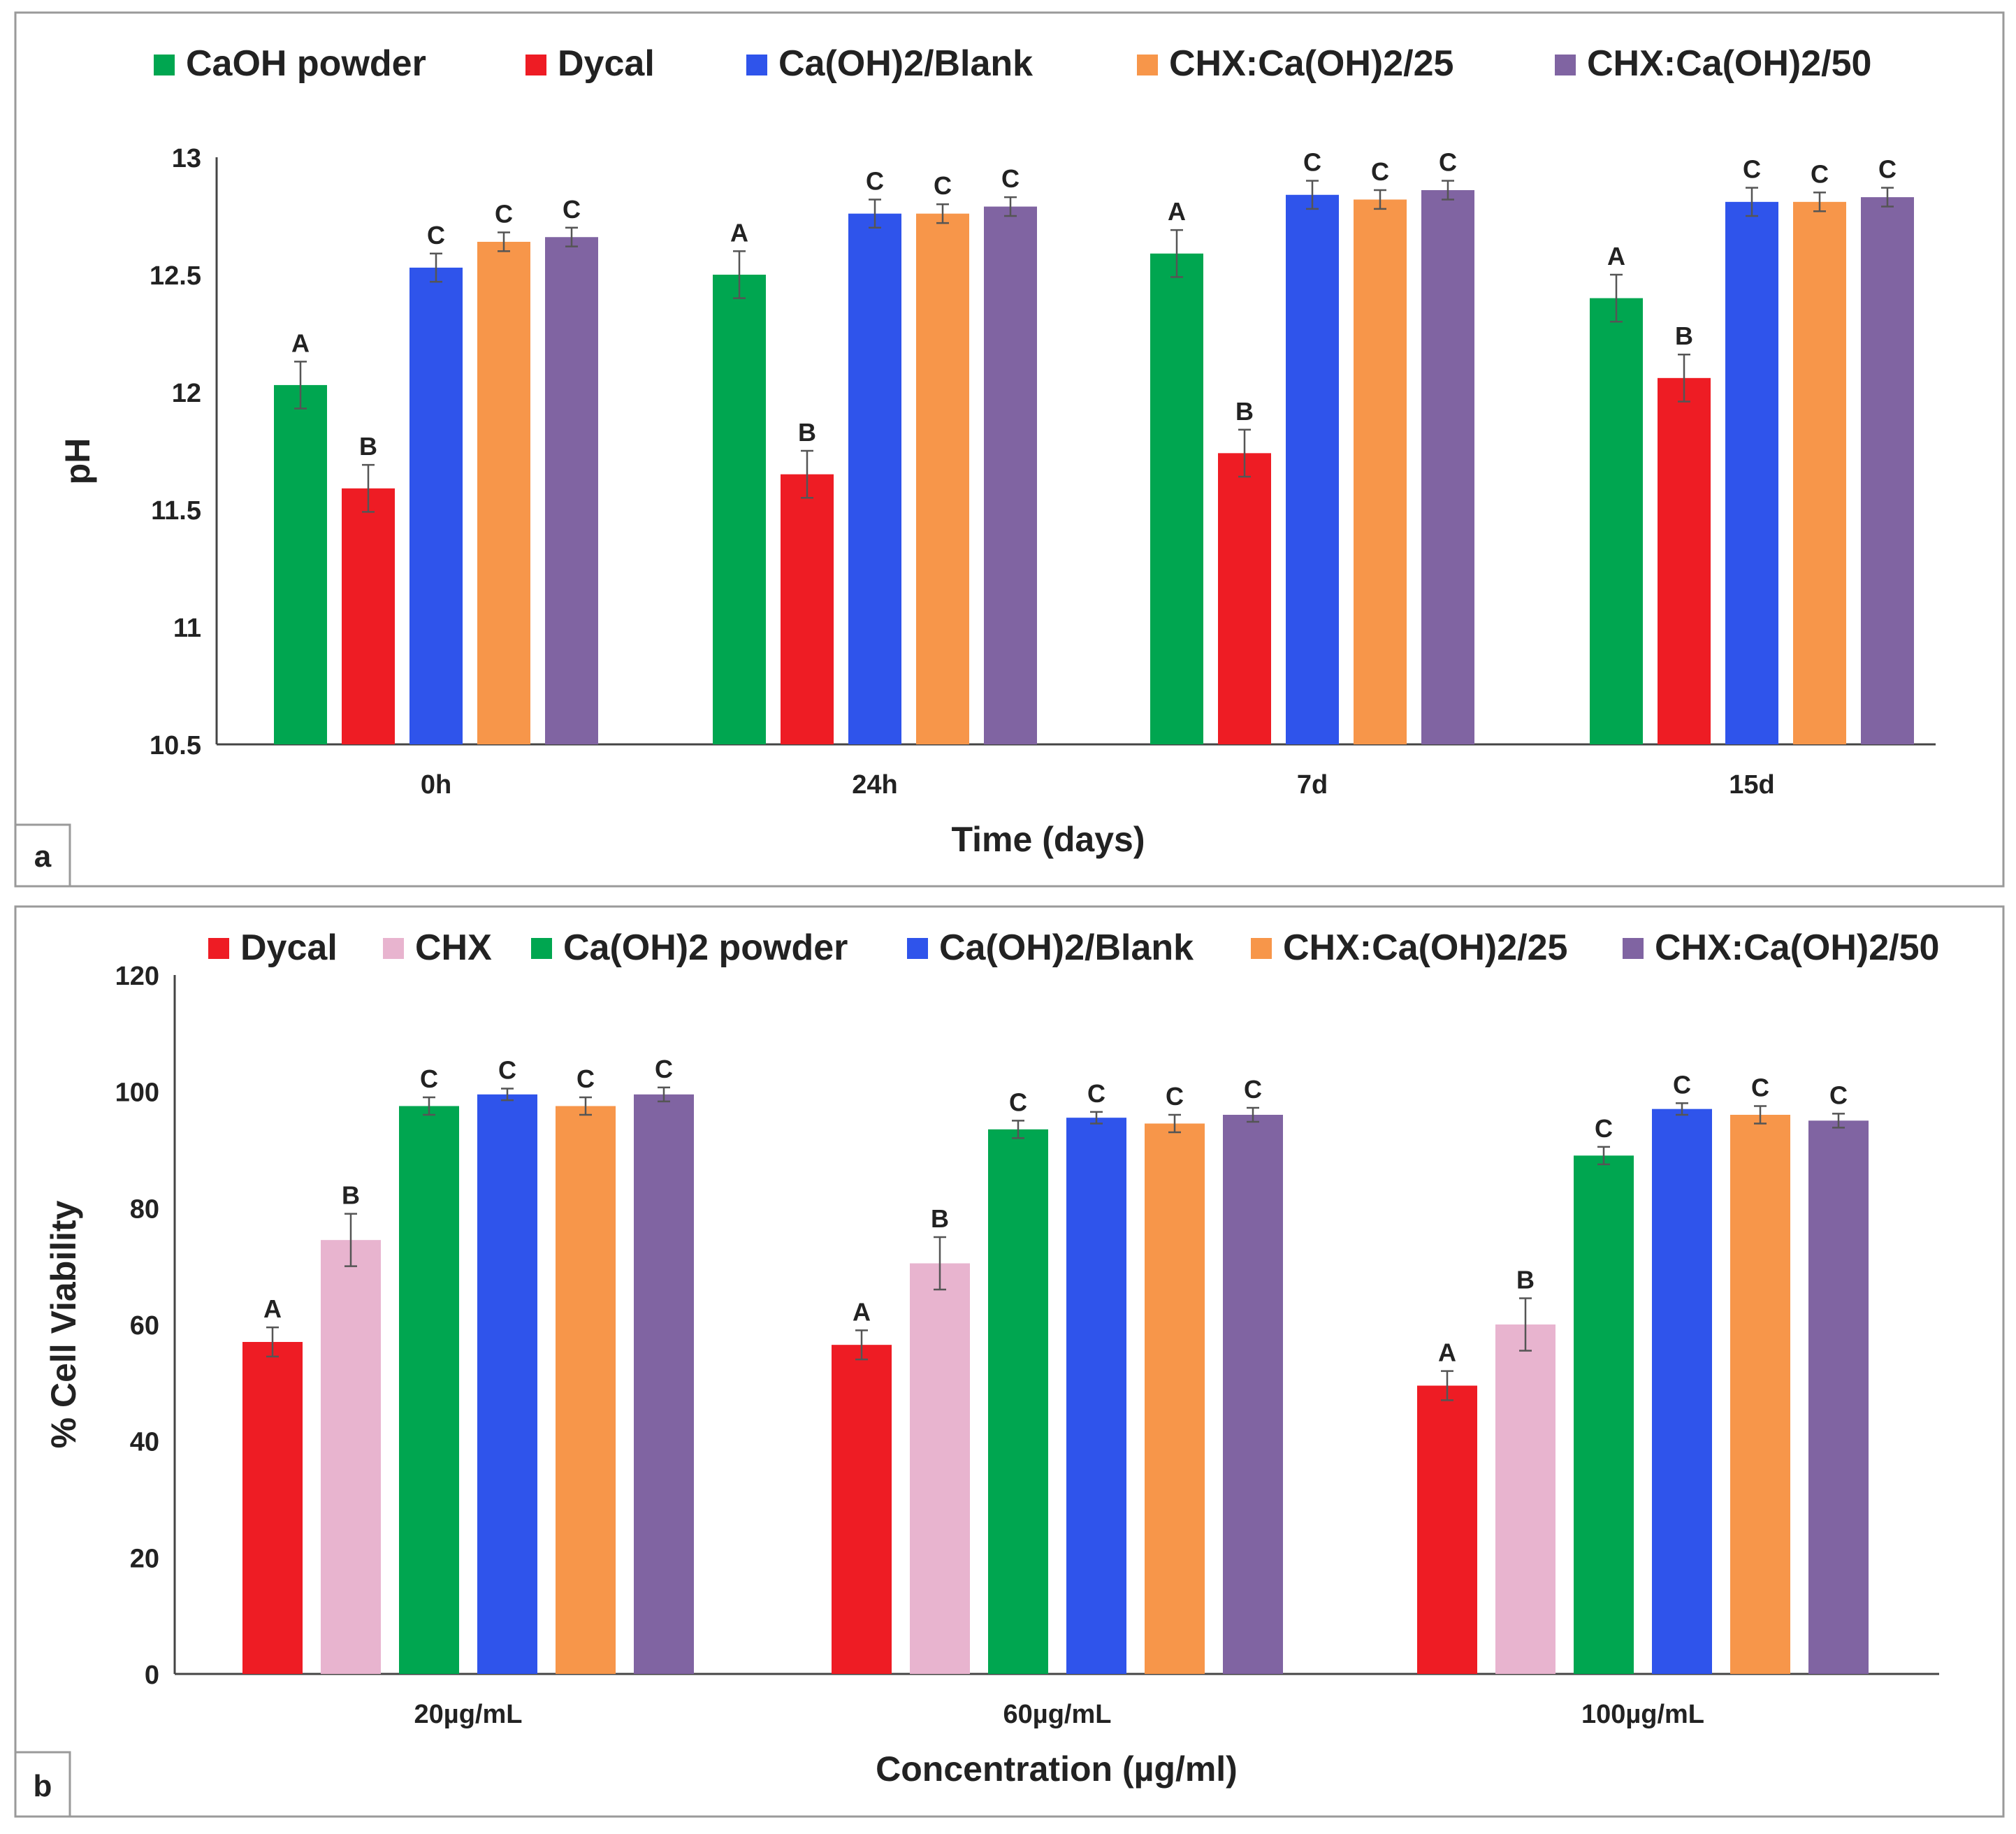 Image resolution: width=2016 pixels, height=1834 pixels. What do you see at coordinates (436, 506) in the screenshot?
I see `bar-ca-oh-2-blank-0h` at bounding box center [436, 506].